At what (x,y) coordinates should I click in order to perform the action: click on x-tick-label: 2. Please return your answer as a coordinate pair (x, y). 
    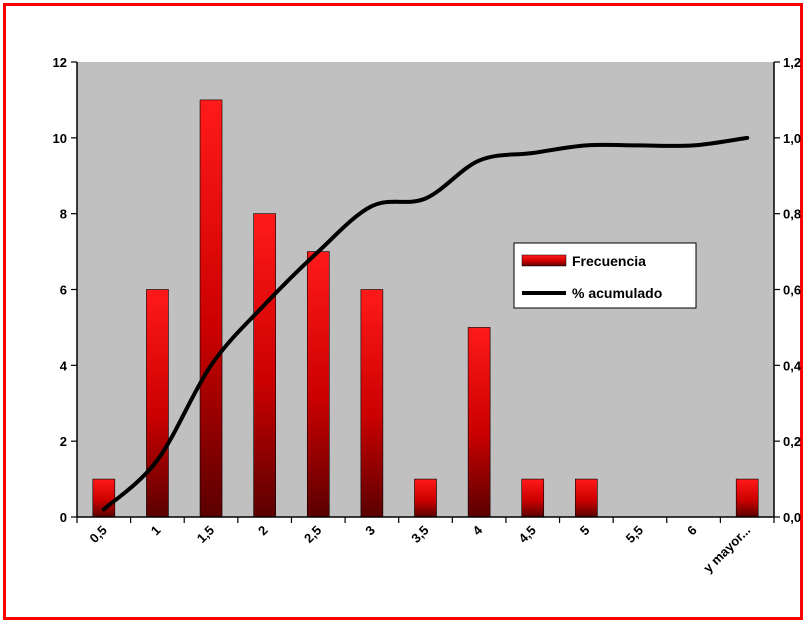
    Looking at the image, I should click on (263, 531).